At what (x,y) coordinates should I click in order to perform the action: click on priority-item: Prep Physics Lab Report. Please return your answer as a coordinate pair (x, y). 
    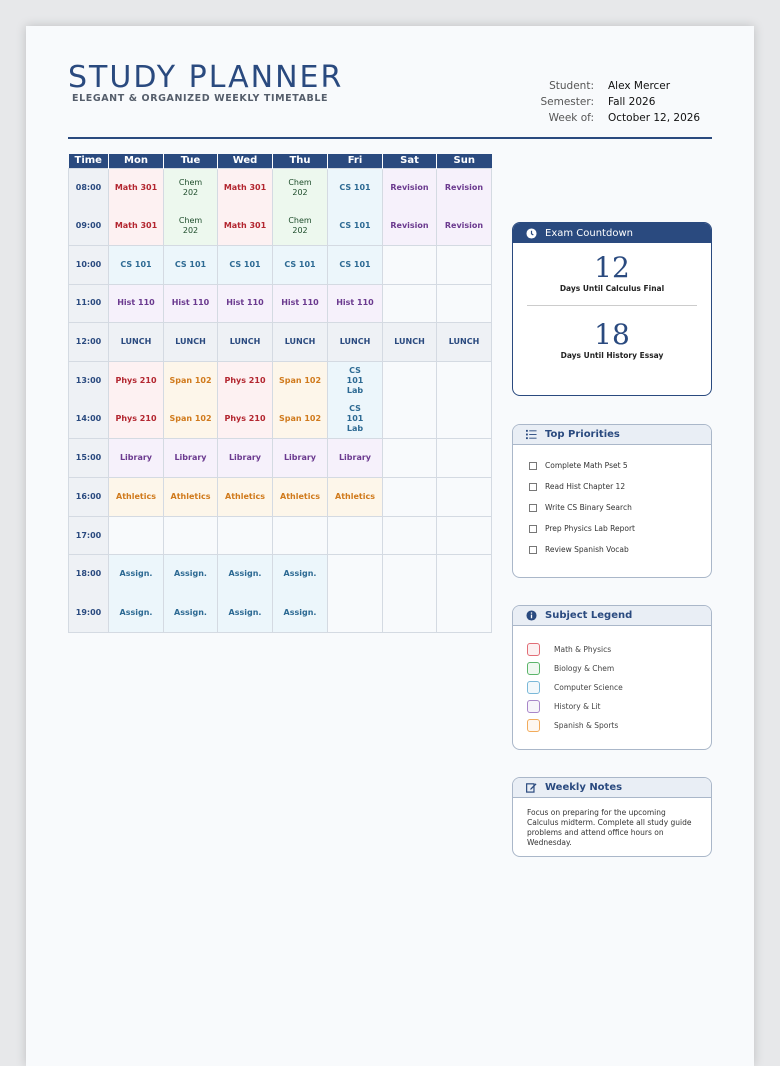
    Looking at the image, I should click on (620, 528).